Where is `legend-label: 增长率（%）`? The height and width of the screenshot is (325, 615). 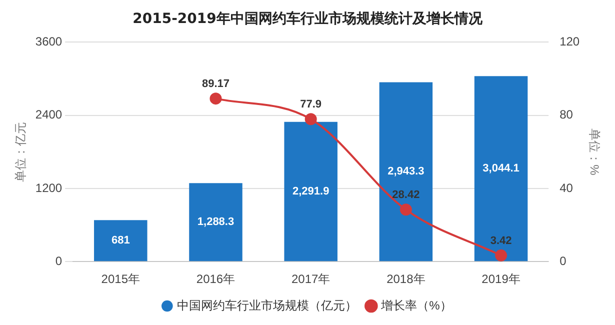 legend-label: 增长率（%） is located at coordinates (416, 305).